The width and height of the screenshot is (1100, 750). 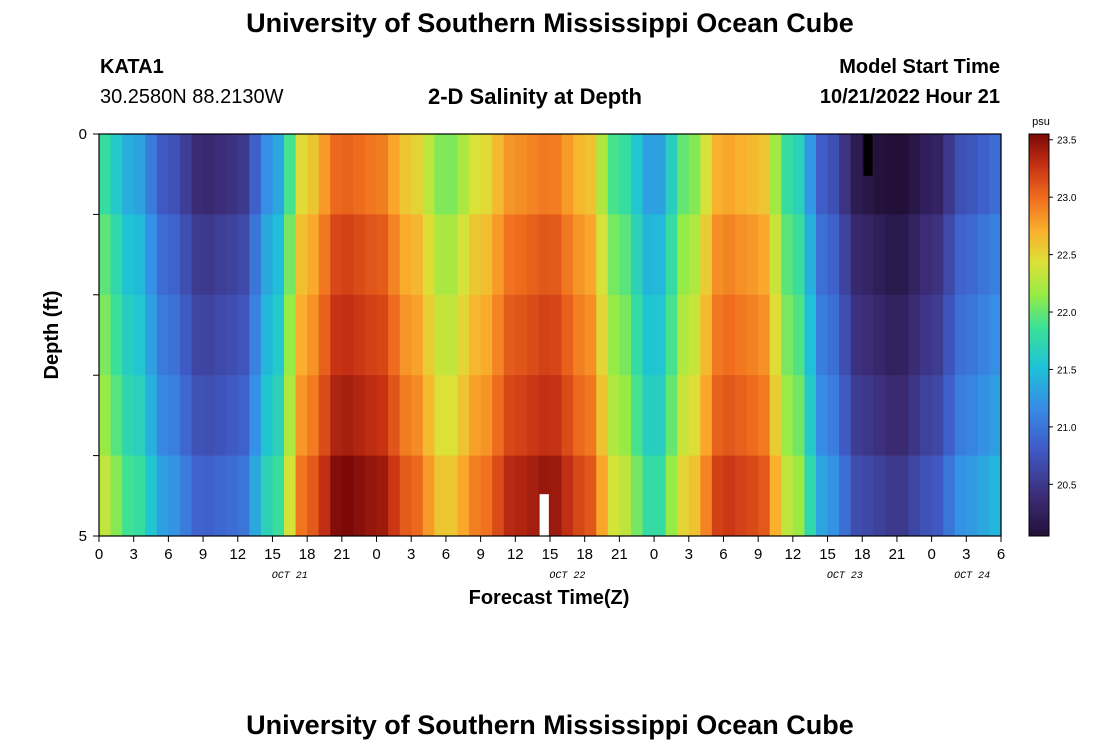 What do you see at coordinates (1067, 198) in the screenshot?
I see `colorbar-tick-label: 23.0` at bounding box center [1067, 198].